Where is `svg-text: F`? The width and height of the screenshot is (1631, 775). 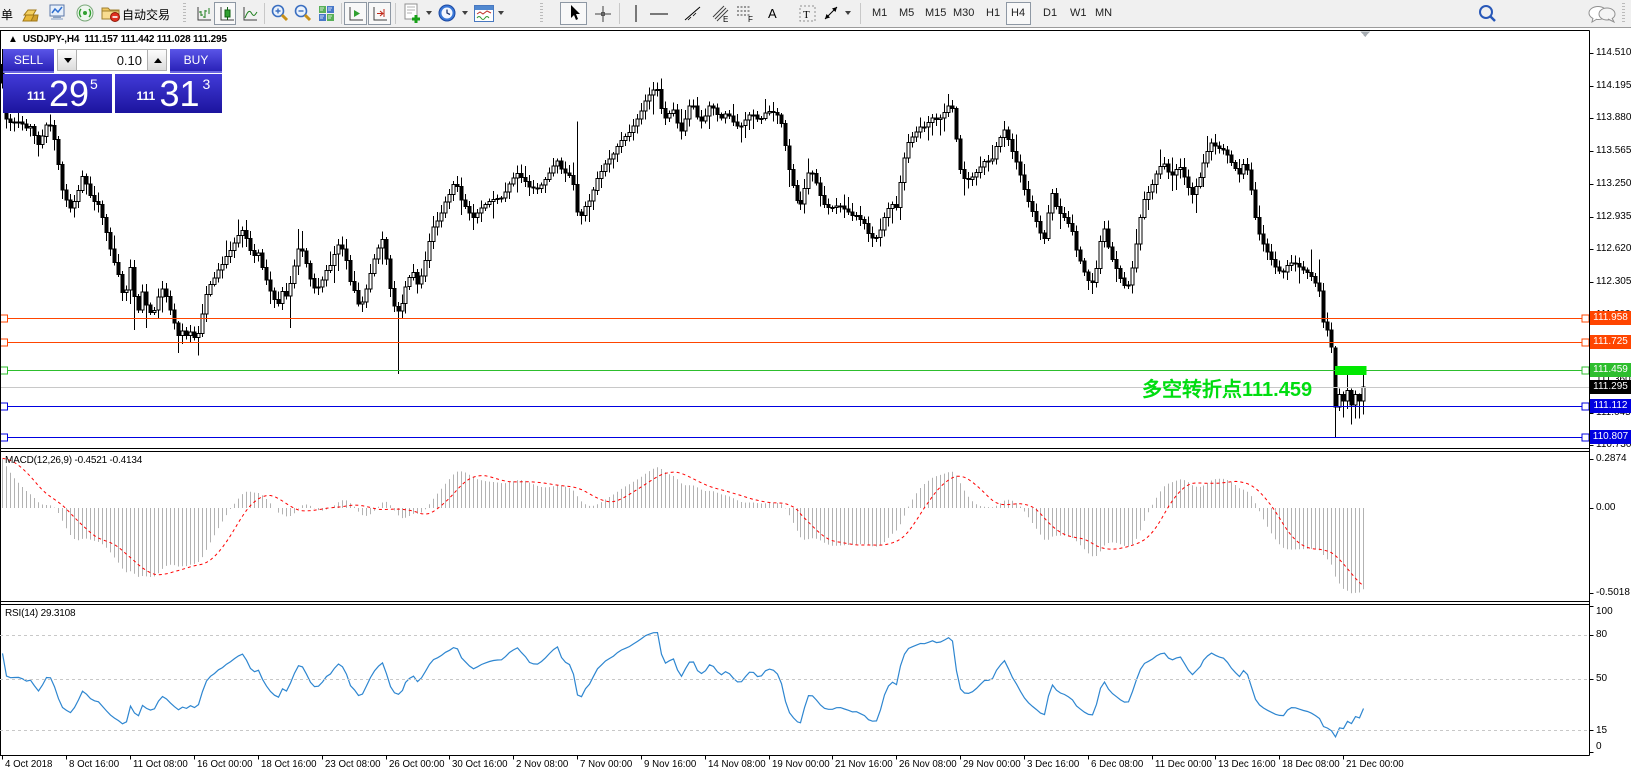
svg-text: F is located at coordinates (750, 19).